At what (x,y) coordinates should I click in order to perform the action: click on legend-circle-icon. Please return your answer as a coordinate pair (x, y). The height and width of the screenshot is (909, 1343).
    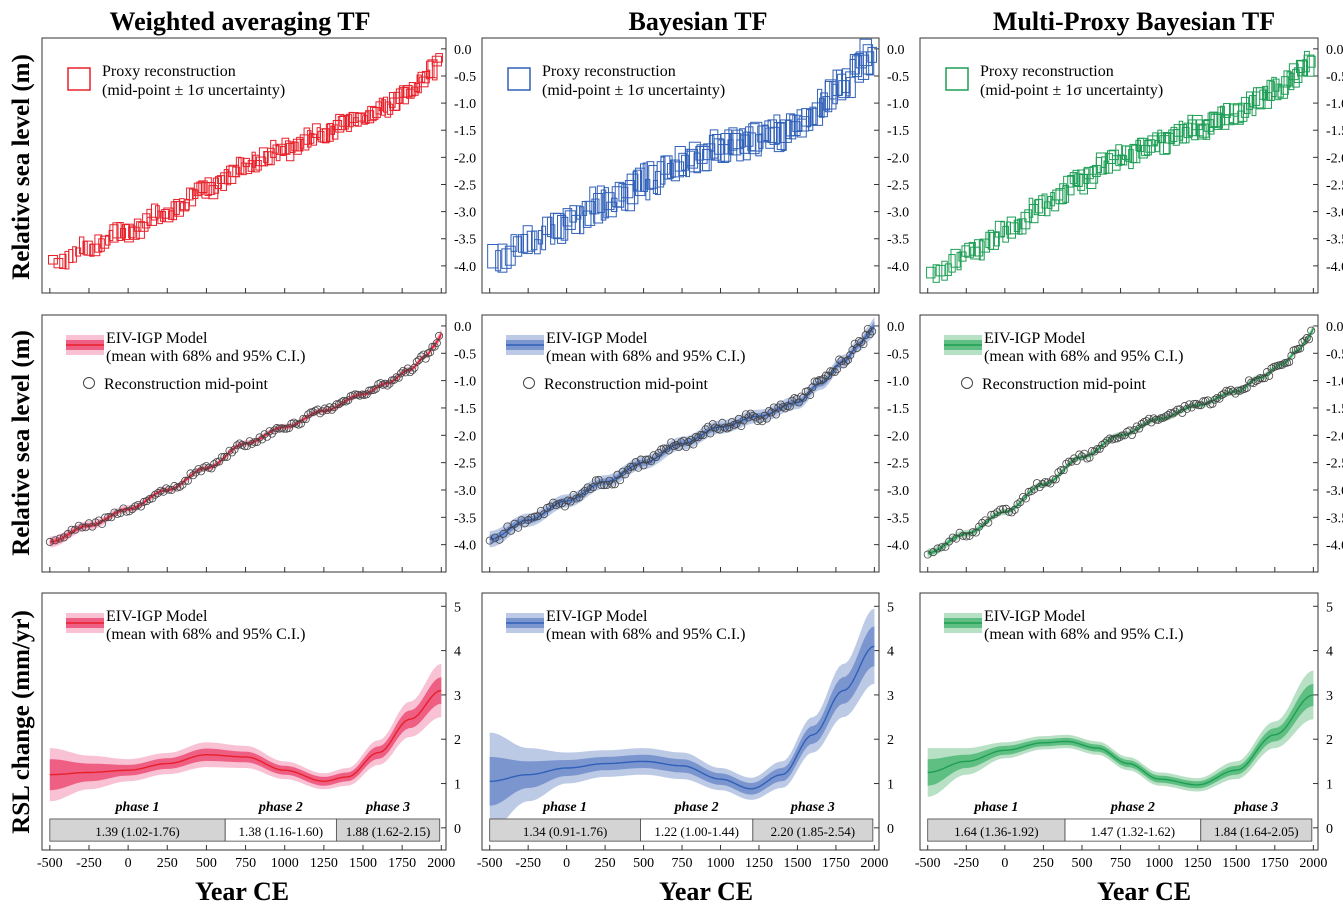
    Looking at the image, I should click on (89, 383).